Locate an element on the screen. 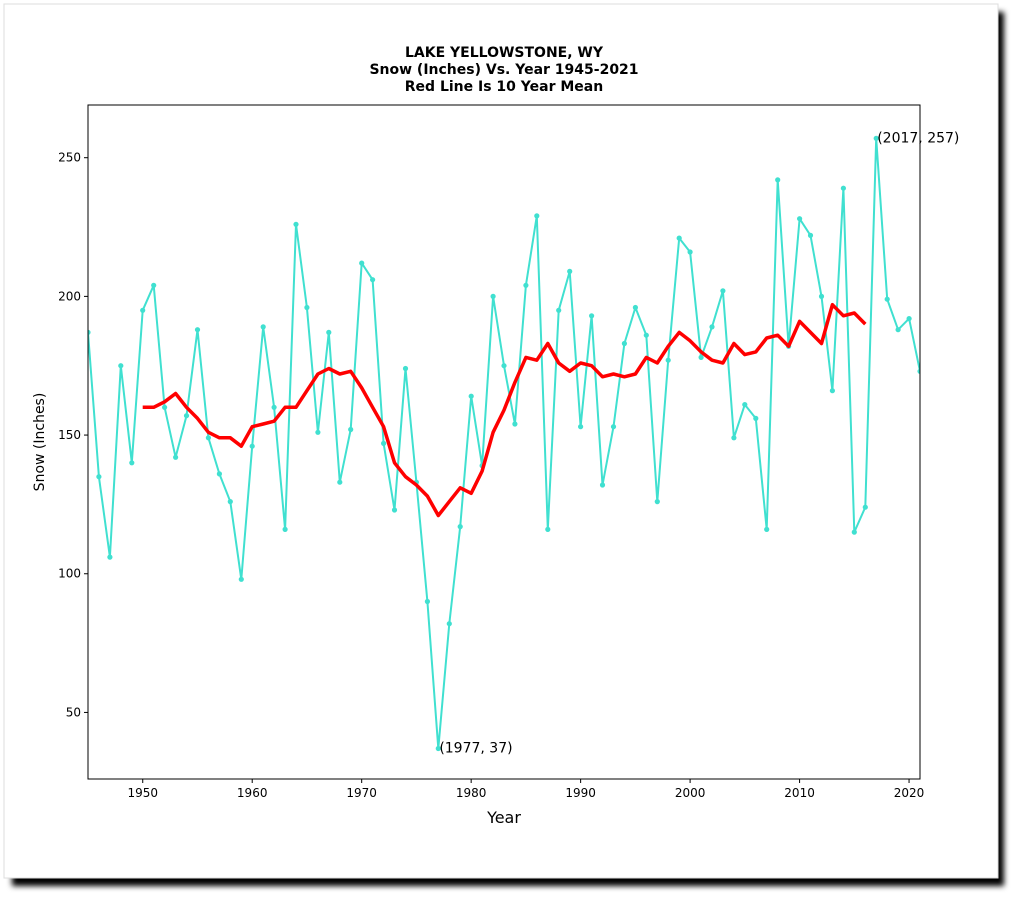 The width and height of the screenshot is (1024, 901). y-axis-label: Snow (Inches) is located at coordinates (40, 442).